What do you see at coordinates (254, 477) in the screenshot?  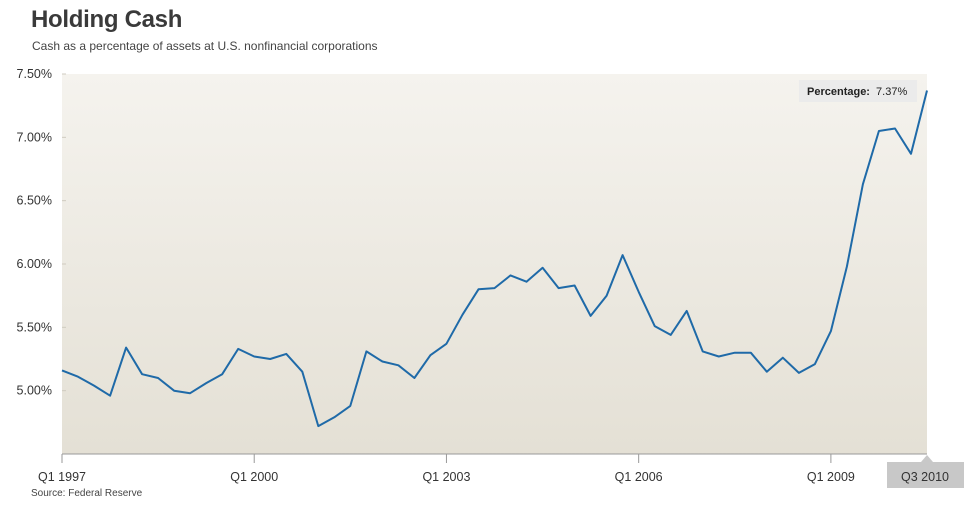 I see `x-tick-label: Q1 2000` at bounding box center [254, 477].